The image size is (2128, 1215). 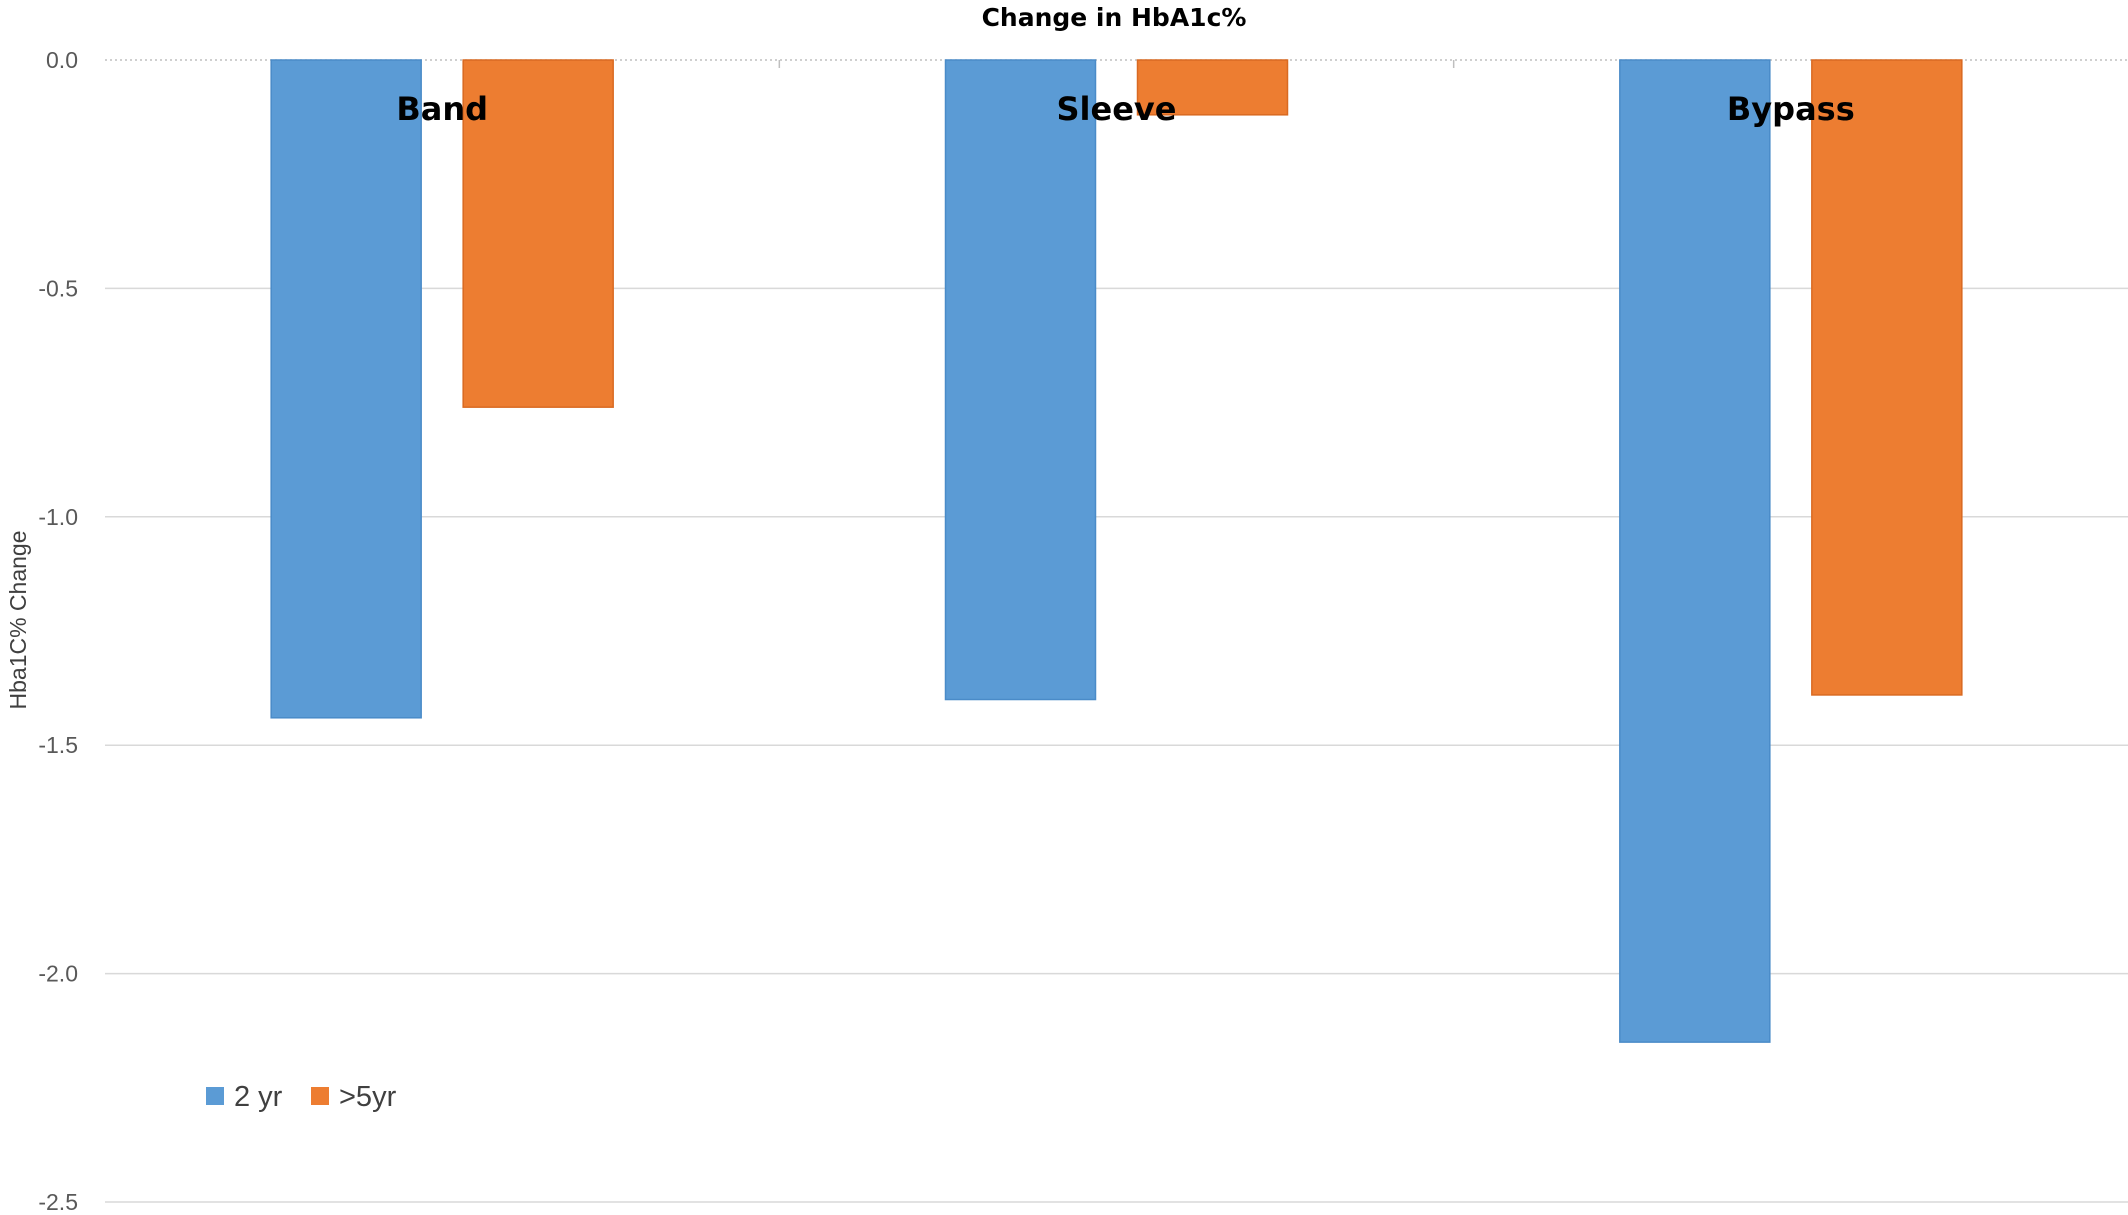 What do you see at coordinates (18, 619) in the screenshot?
I see `y-axis-label: Hba1C% Change` at bounding box center [18, 619].